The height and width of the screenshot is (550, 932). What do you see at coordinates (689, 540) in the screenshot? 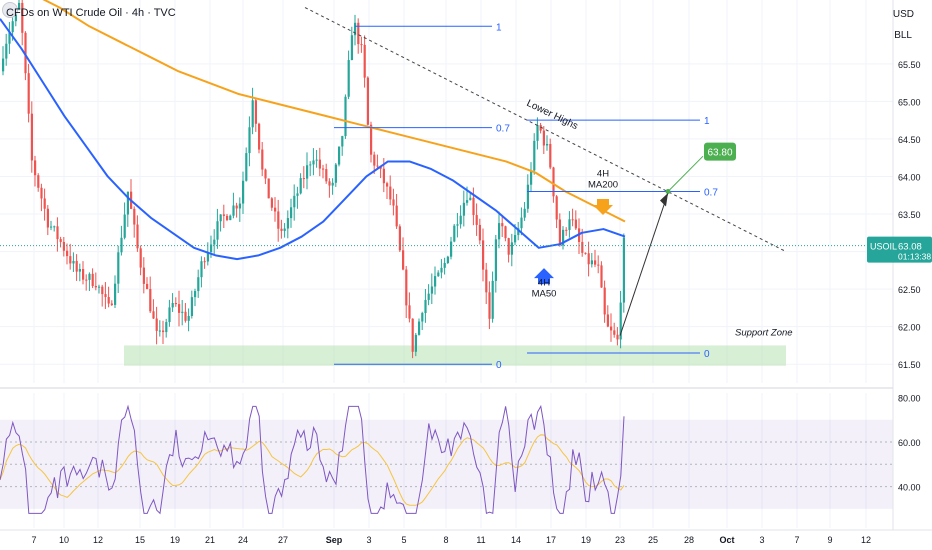
I see `time-tick-label: 28` at bounding box center [689, 540].